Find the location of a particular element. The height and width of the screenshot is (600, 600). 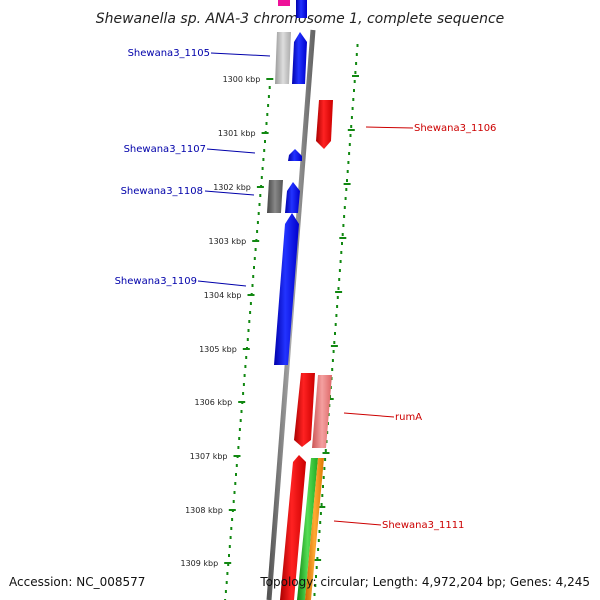

feature-shewana3-1105-cds is located at coordinates (299, 58).